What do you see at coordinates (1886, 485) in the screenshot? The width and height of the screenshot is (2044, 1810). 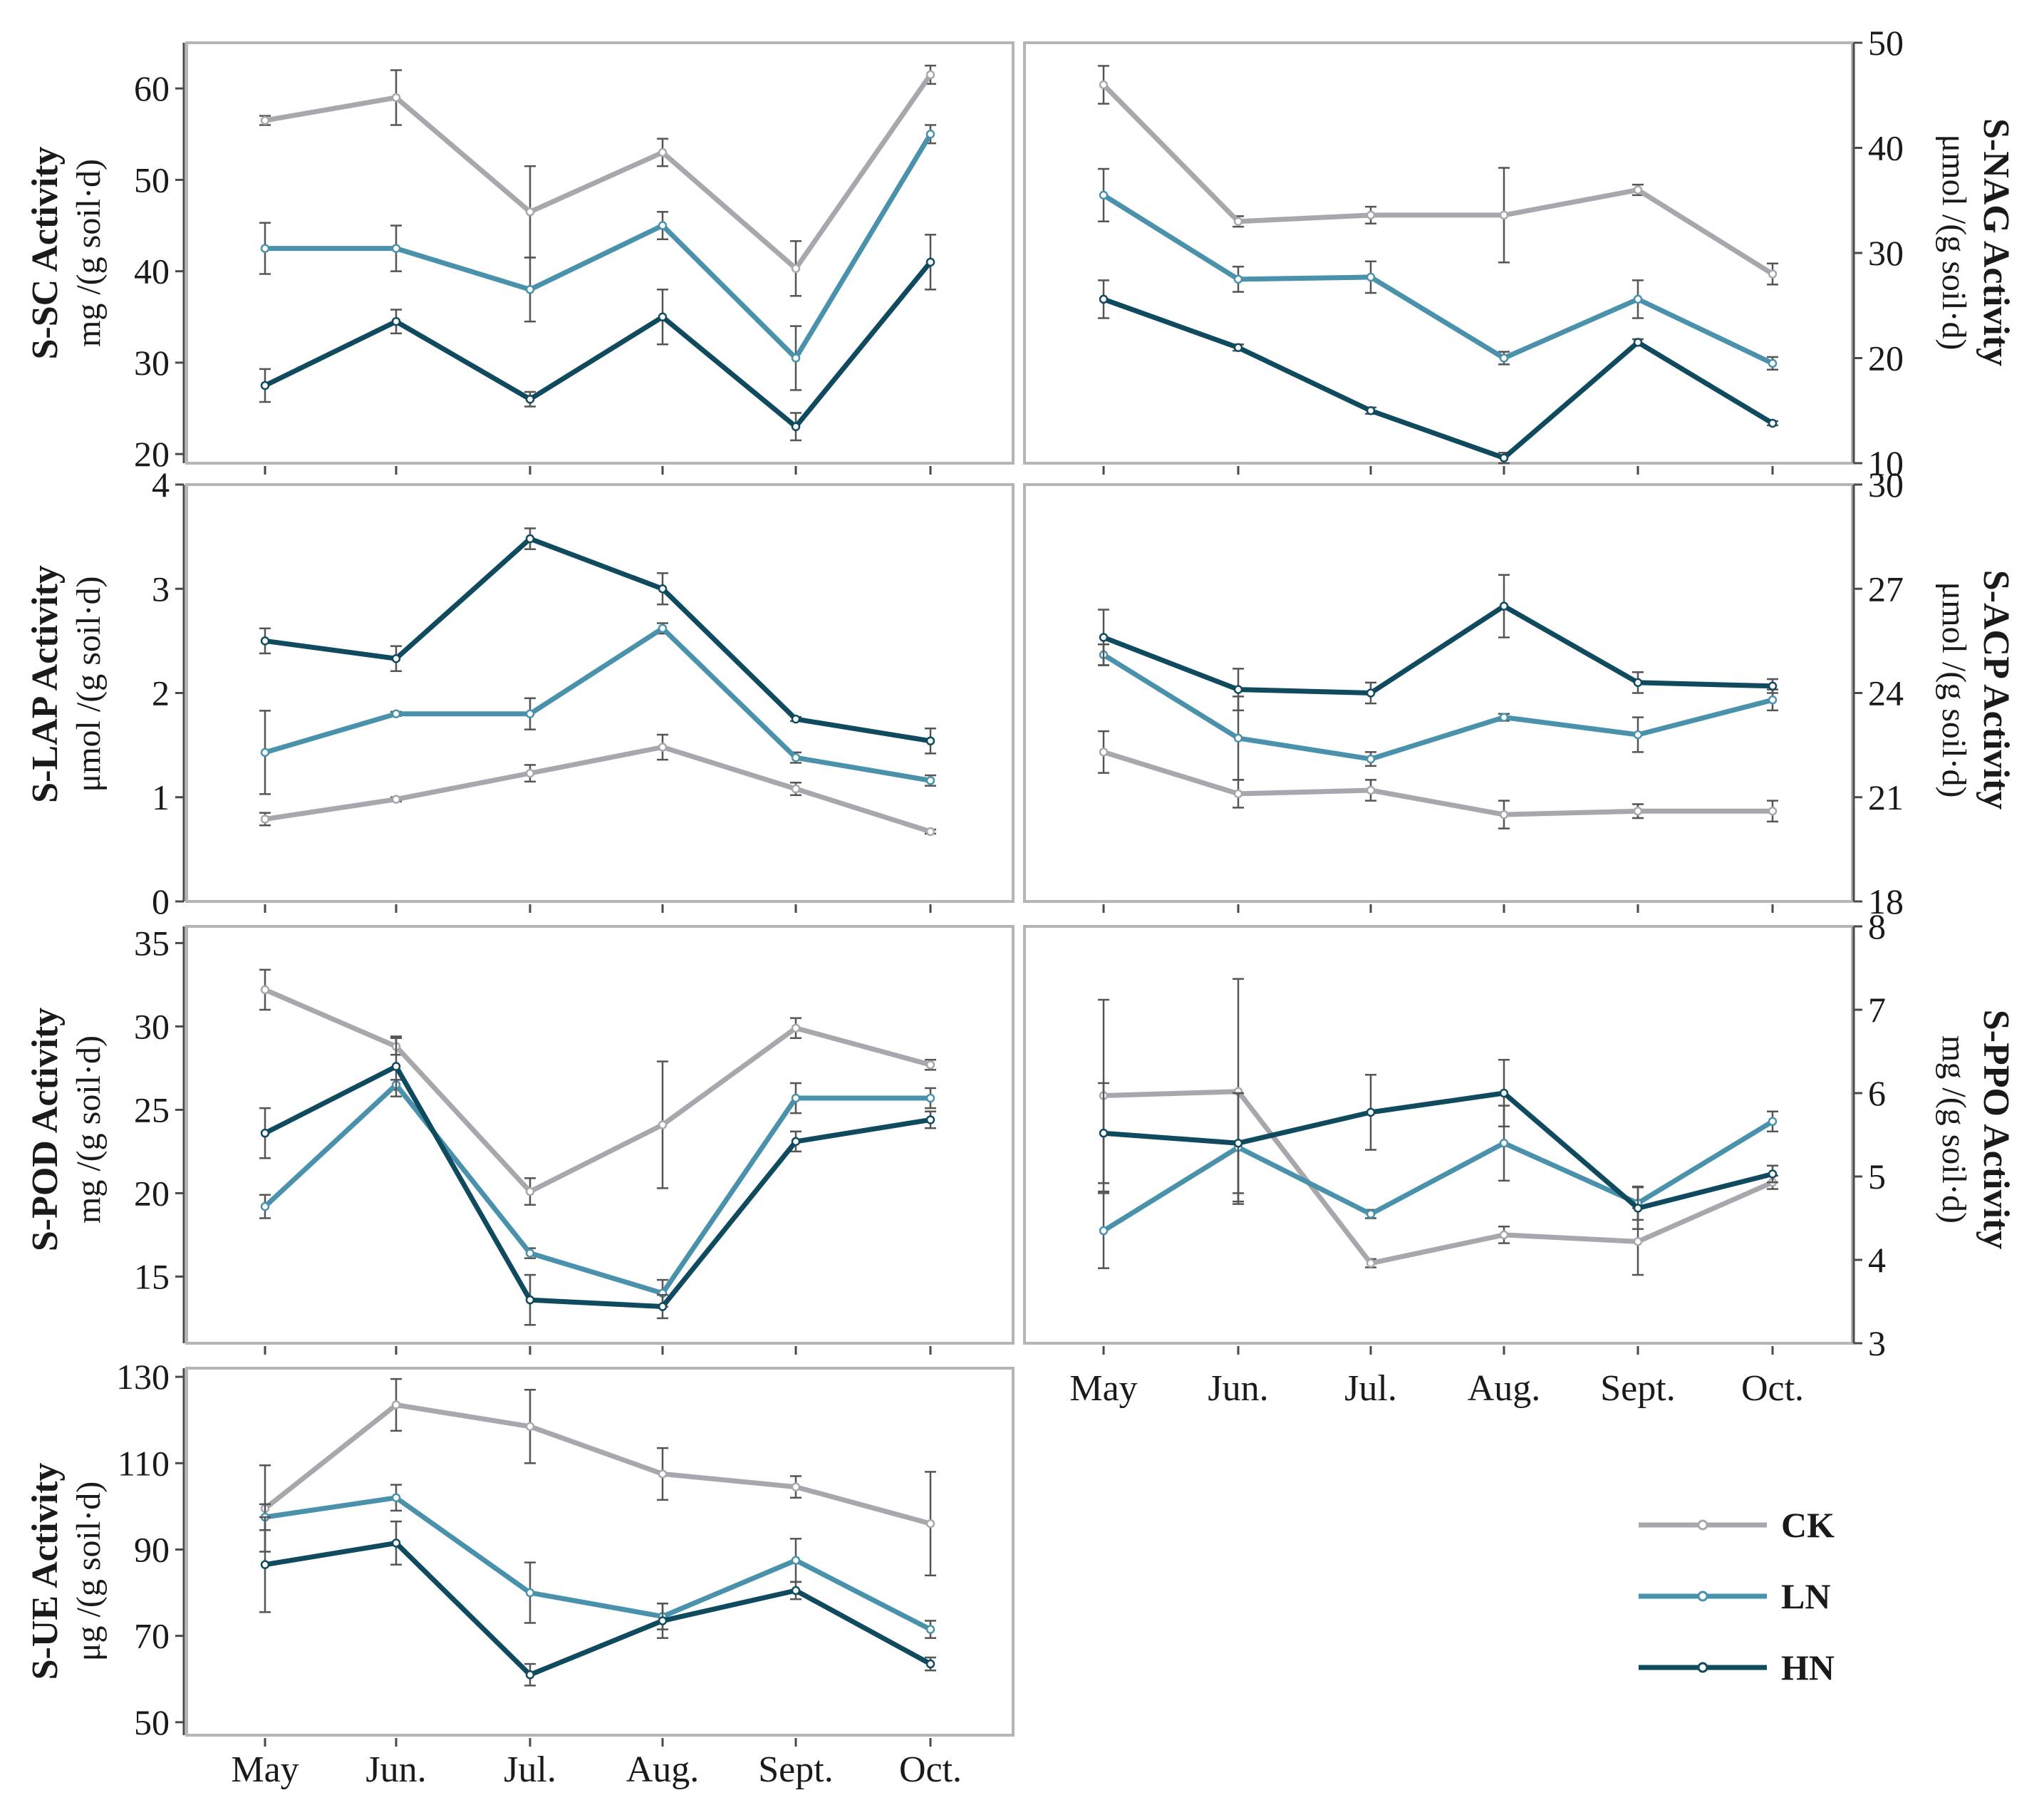 I see `sacp-y-tick-label: 30` at bounding box center [1886, 485].